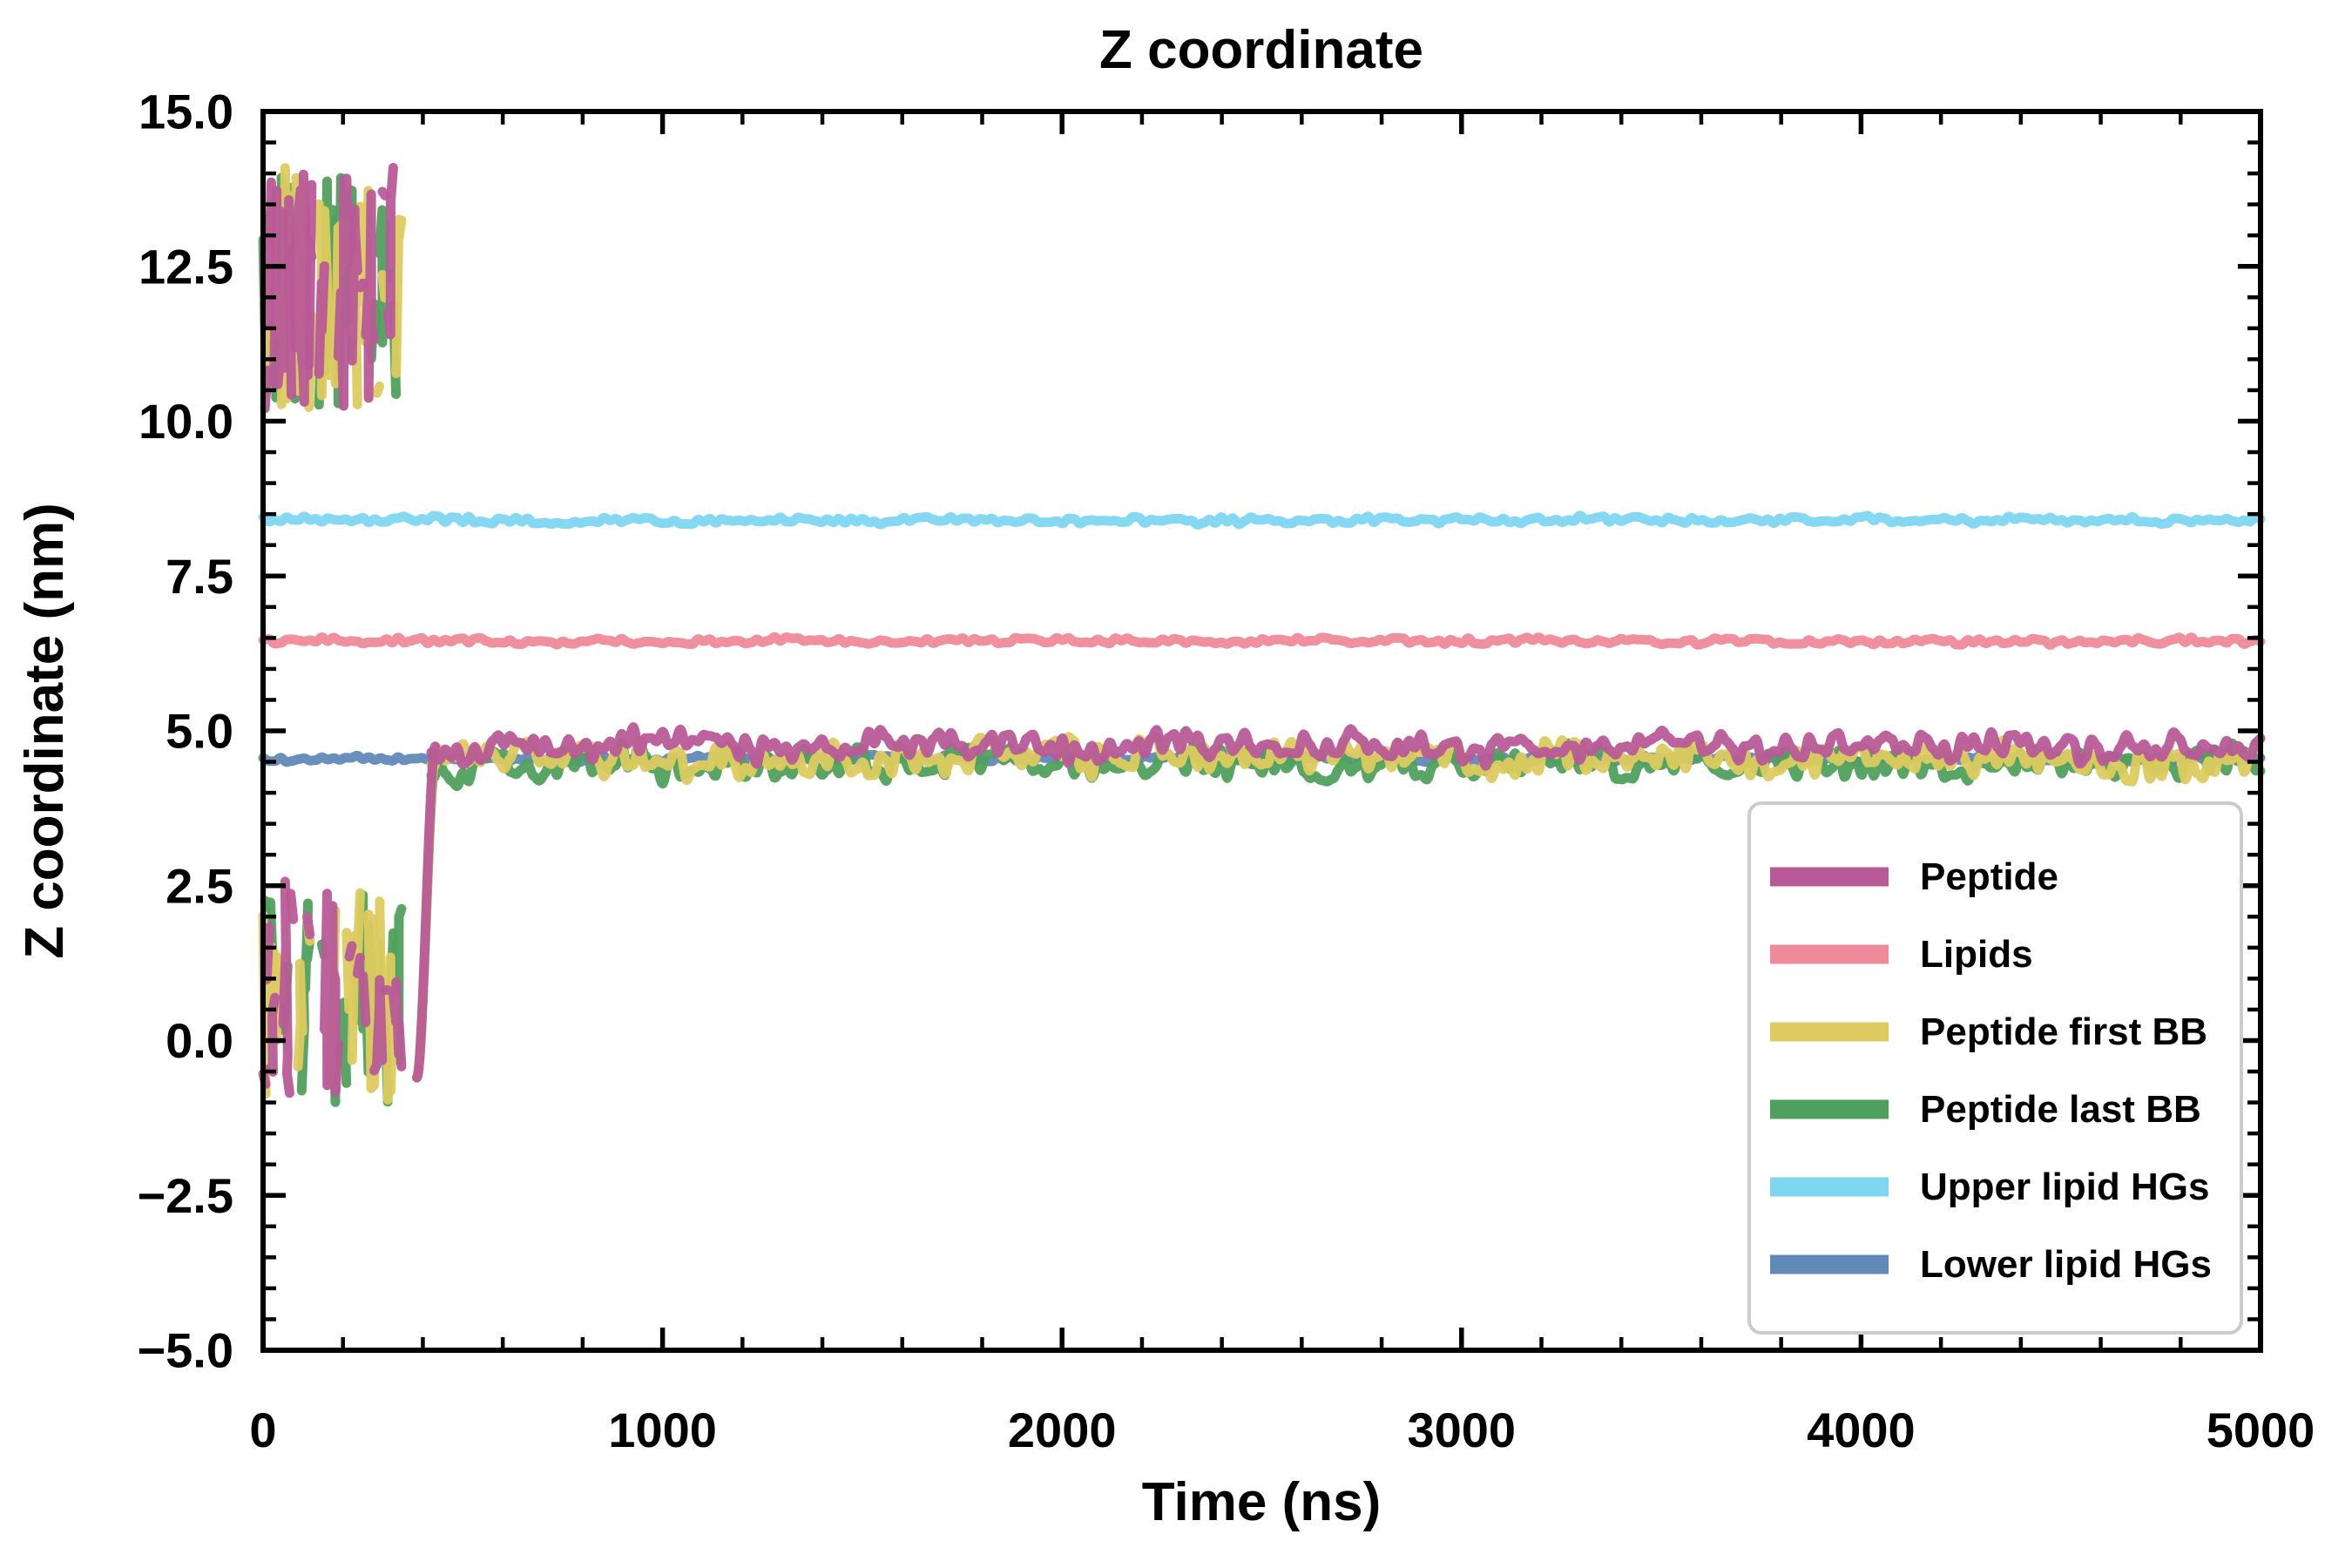 The width and height of the screenshot is (2352, 1568). I want to click on legend-panel, so click(1995, 1068).